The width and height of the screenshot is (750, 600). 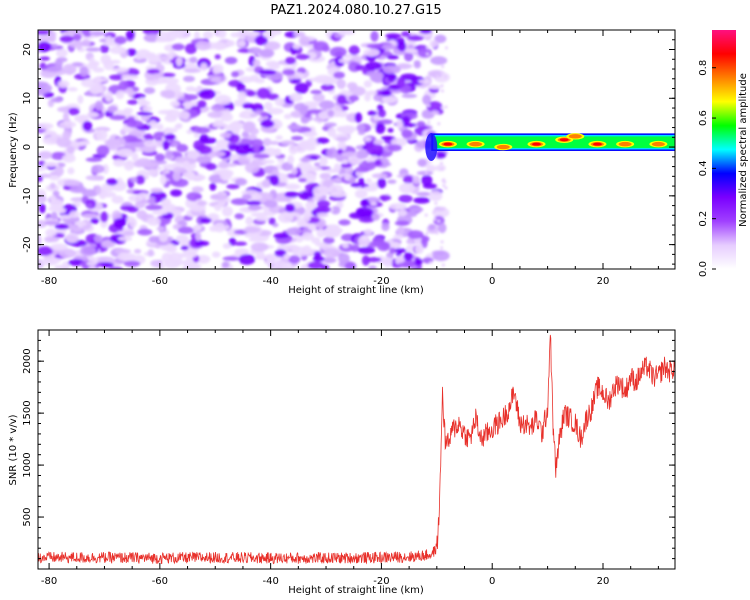 I want to click on x-tick-label: -60, so click(x=160, y=581).